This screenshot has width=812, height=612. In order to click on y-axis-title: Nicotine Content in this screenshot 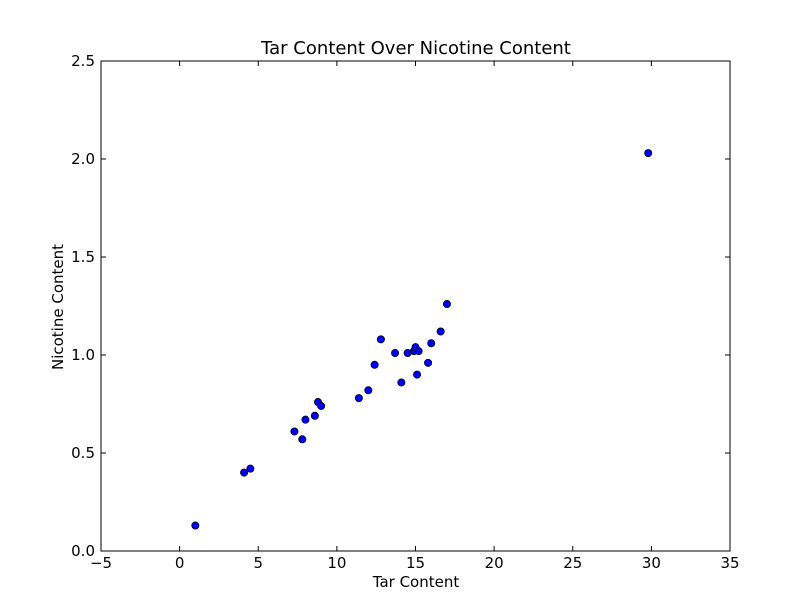, I will do `click(58, 307)`.